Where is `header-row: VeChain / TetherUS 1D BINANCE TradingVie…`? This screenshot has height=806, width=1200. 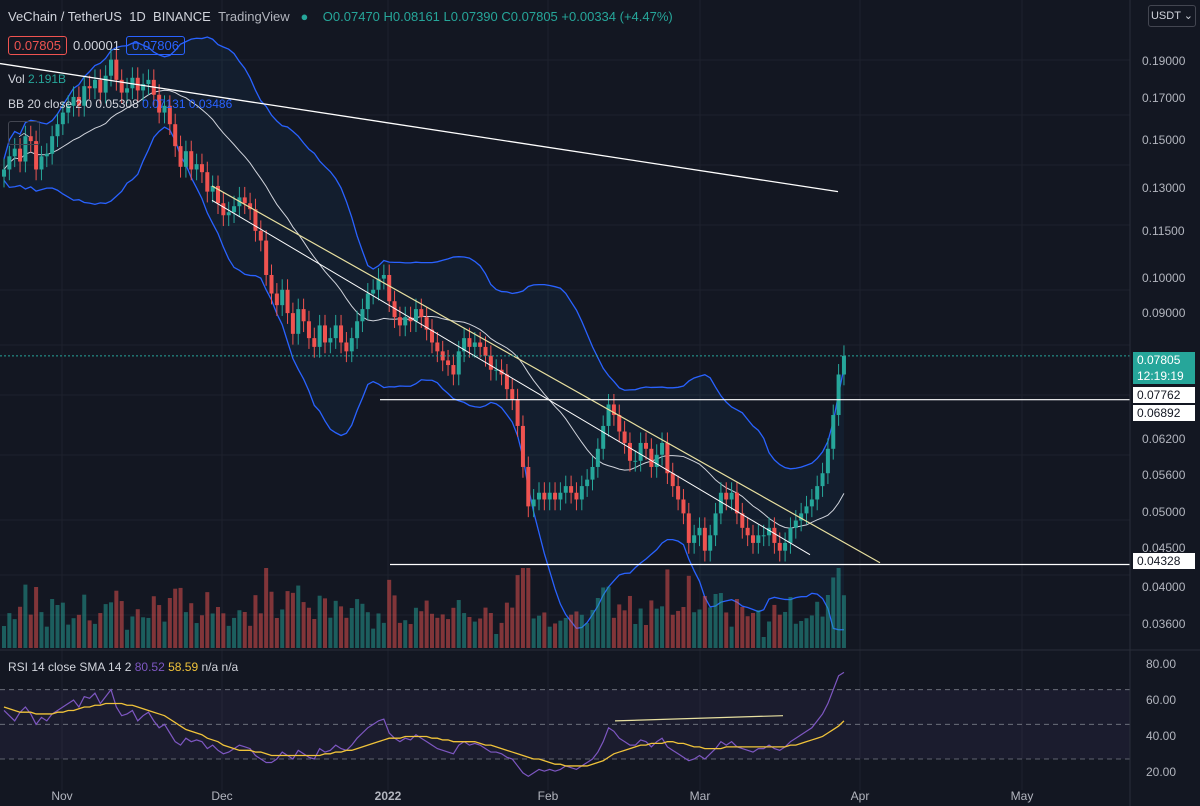 header-row: VeChain / TetherUS 1D BINANCE TradingVie… is located at coordinates (340, 16).